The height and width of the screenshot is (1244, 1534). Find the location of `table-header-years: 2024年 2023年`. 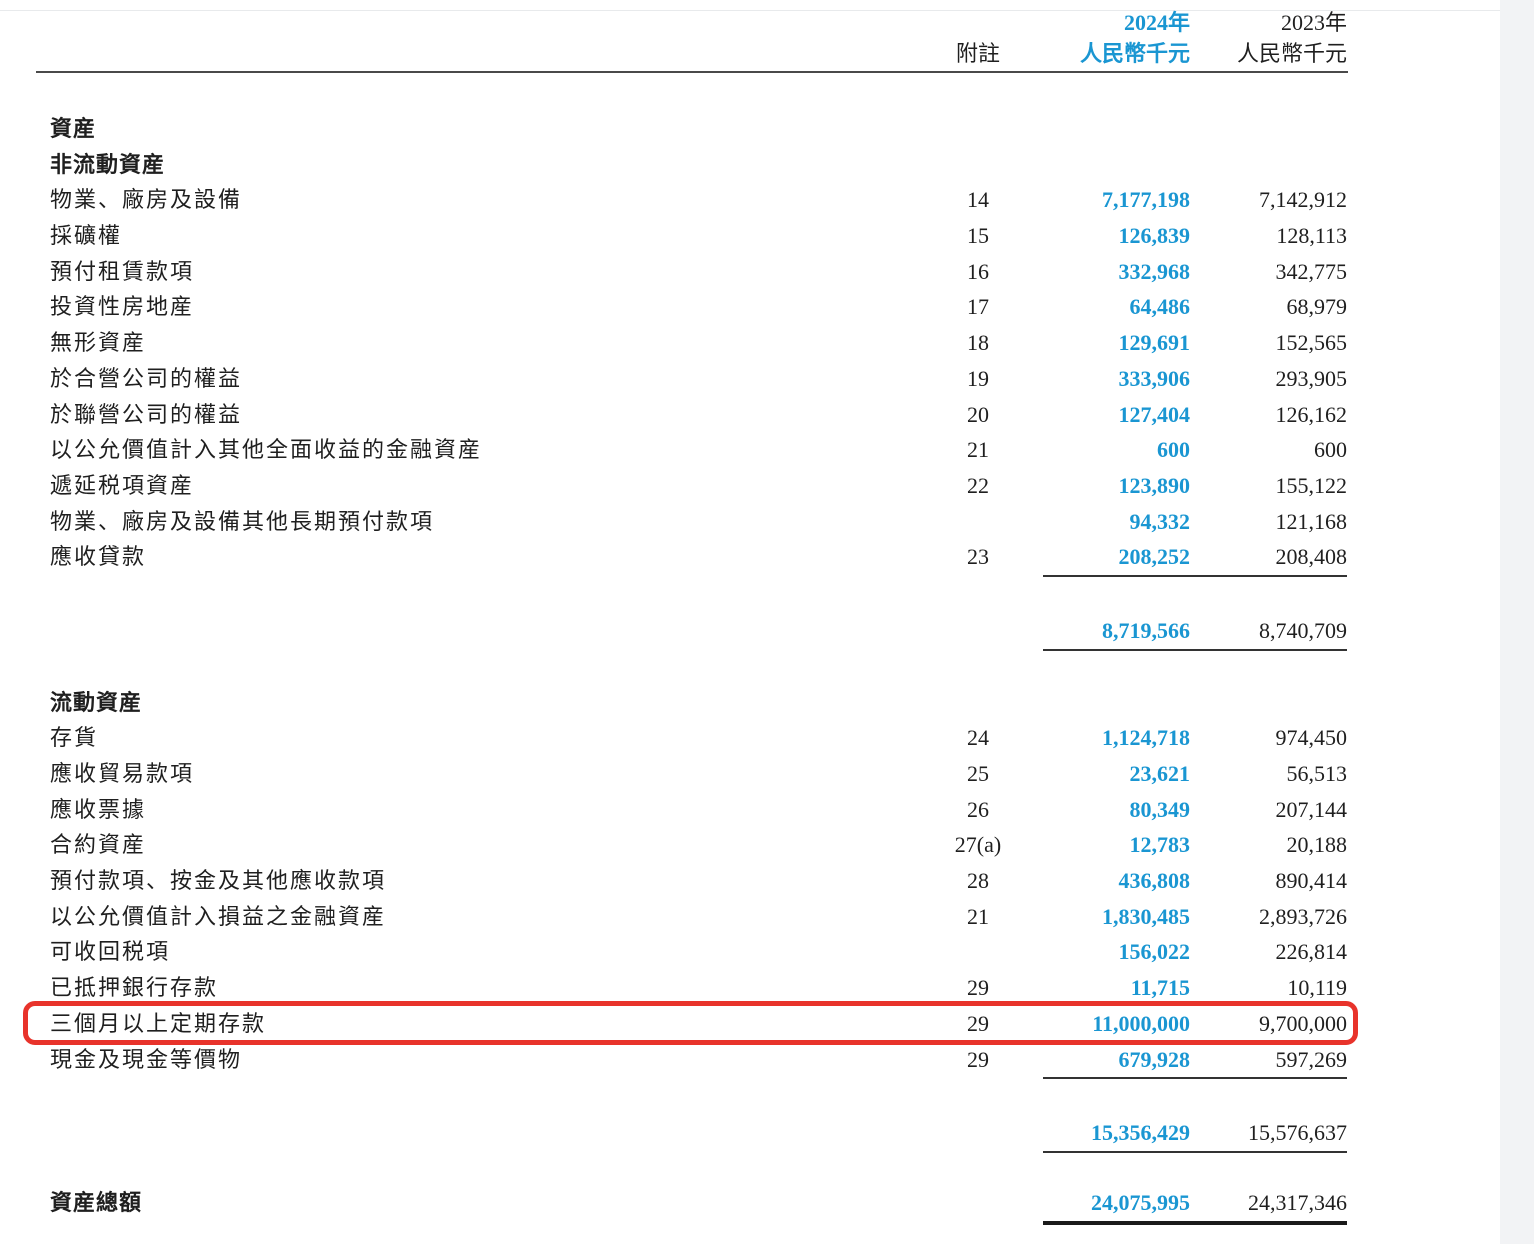

table-header-years: 2024年 2023年 is located at coordinates (698, 19).